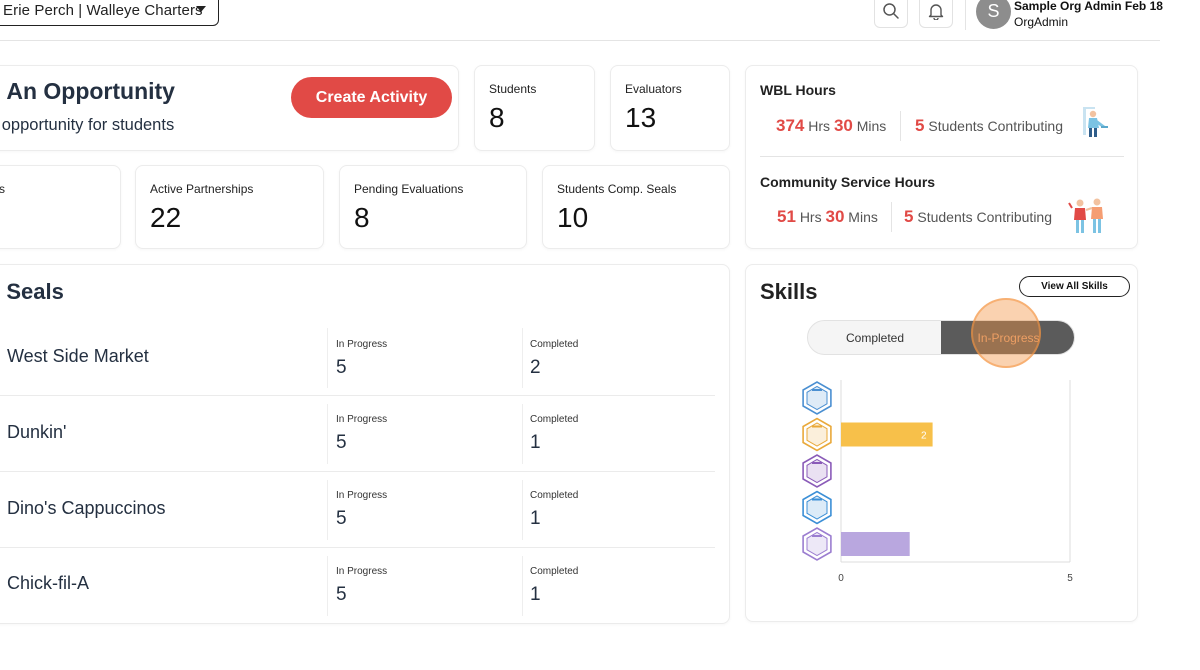 The height and width of the screenshot is (670, 1200). I want to click on skills-title: Skills, so click(789, 291).